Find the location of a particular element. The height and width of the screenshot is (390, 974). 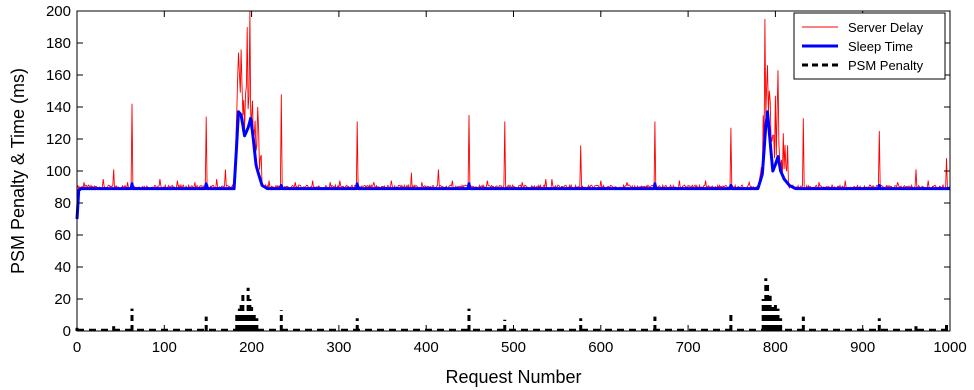

legend-label-psm-penalty: PSM Penalty is located at coordinates (886, 65).